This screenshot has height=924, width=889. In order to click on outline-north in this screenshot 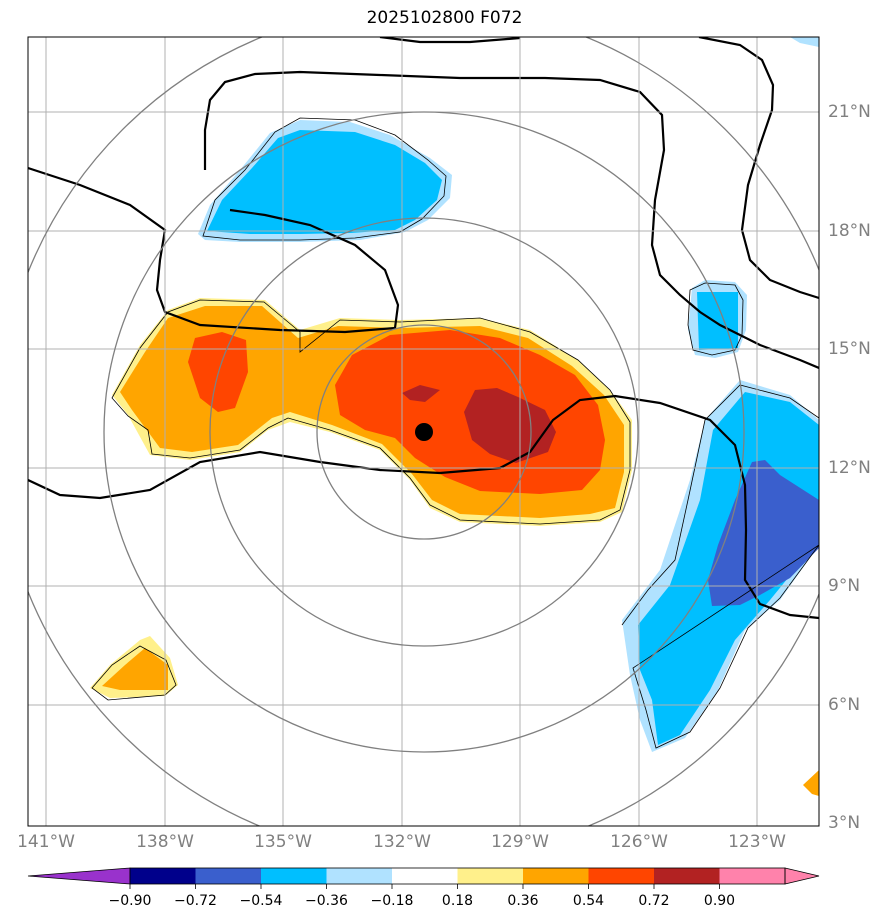, I will do `click(324, 179)`.